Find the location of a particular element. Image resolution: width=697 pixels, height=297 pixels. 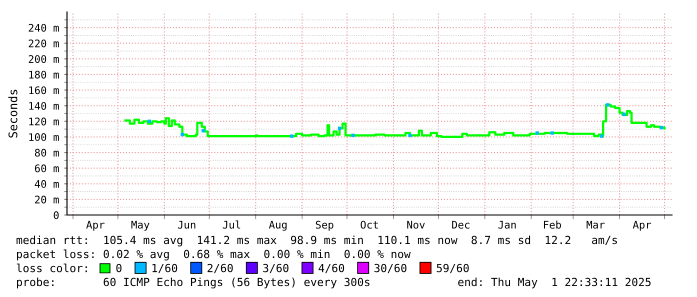

legend-label: 1/60 is located at coordinates (165, 269).